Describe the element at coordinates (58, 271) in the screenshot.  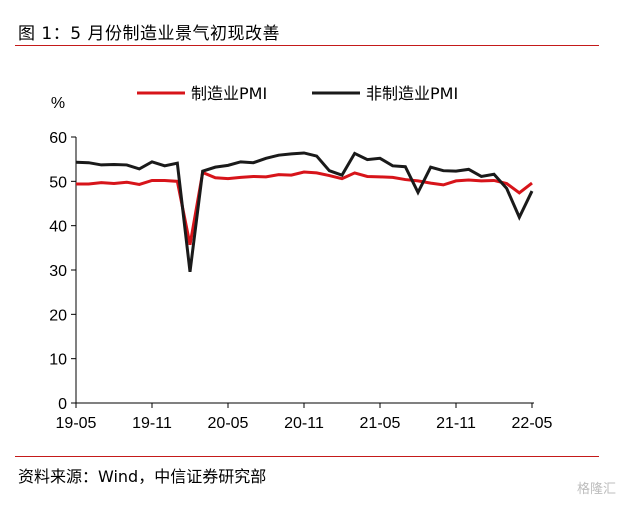
I see `y-tick-label: 30` at that location.